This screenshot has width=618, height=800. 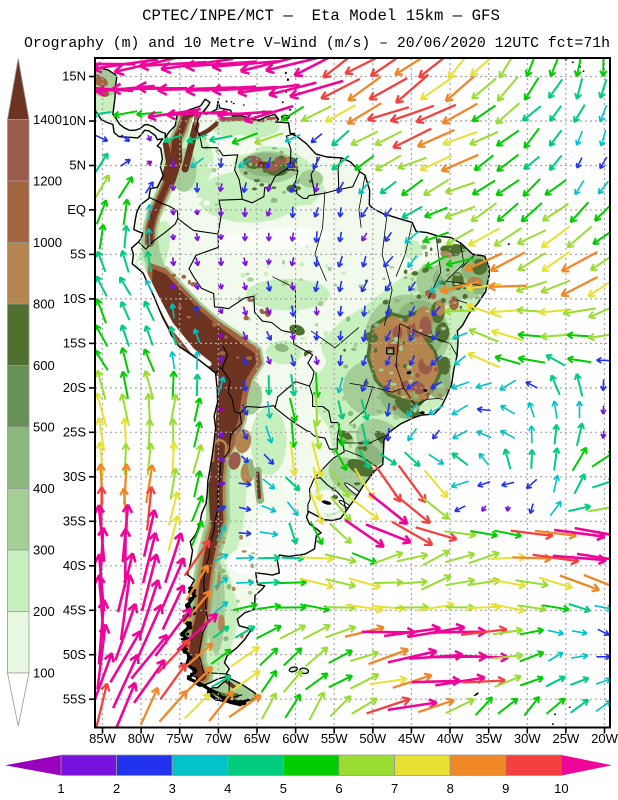 What do you see at coordinates (74, 298) in the screenshot?
I see `svg-text: 10S` at bounding box center [74, 298].